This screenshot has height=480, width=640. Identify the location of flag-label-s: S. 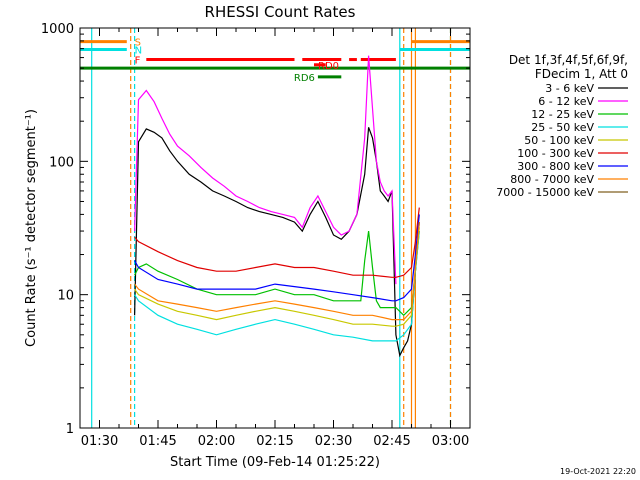
(138, 43).